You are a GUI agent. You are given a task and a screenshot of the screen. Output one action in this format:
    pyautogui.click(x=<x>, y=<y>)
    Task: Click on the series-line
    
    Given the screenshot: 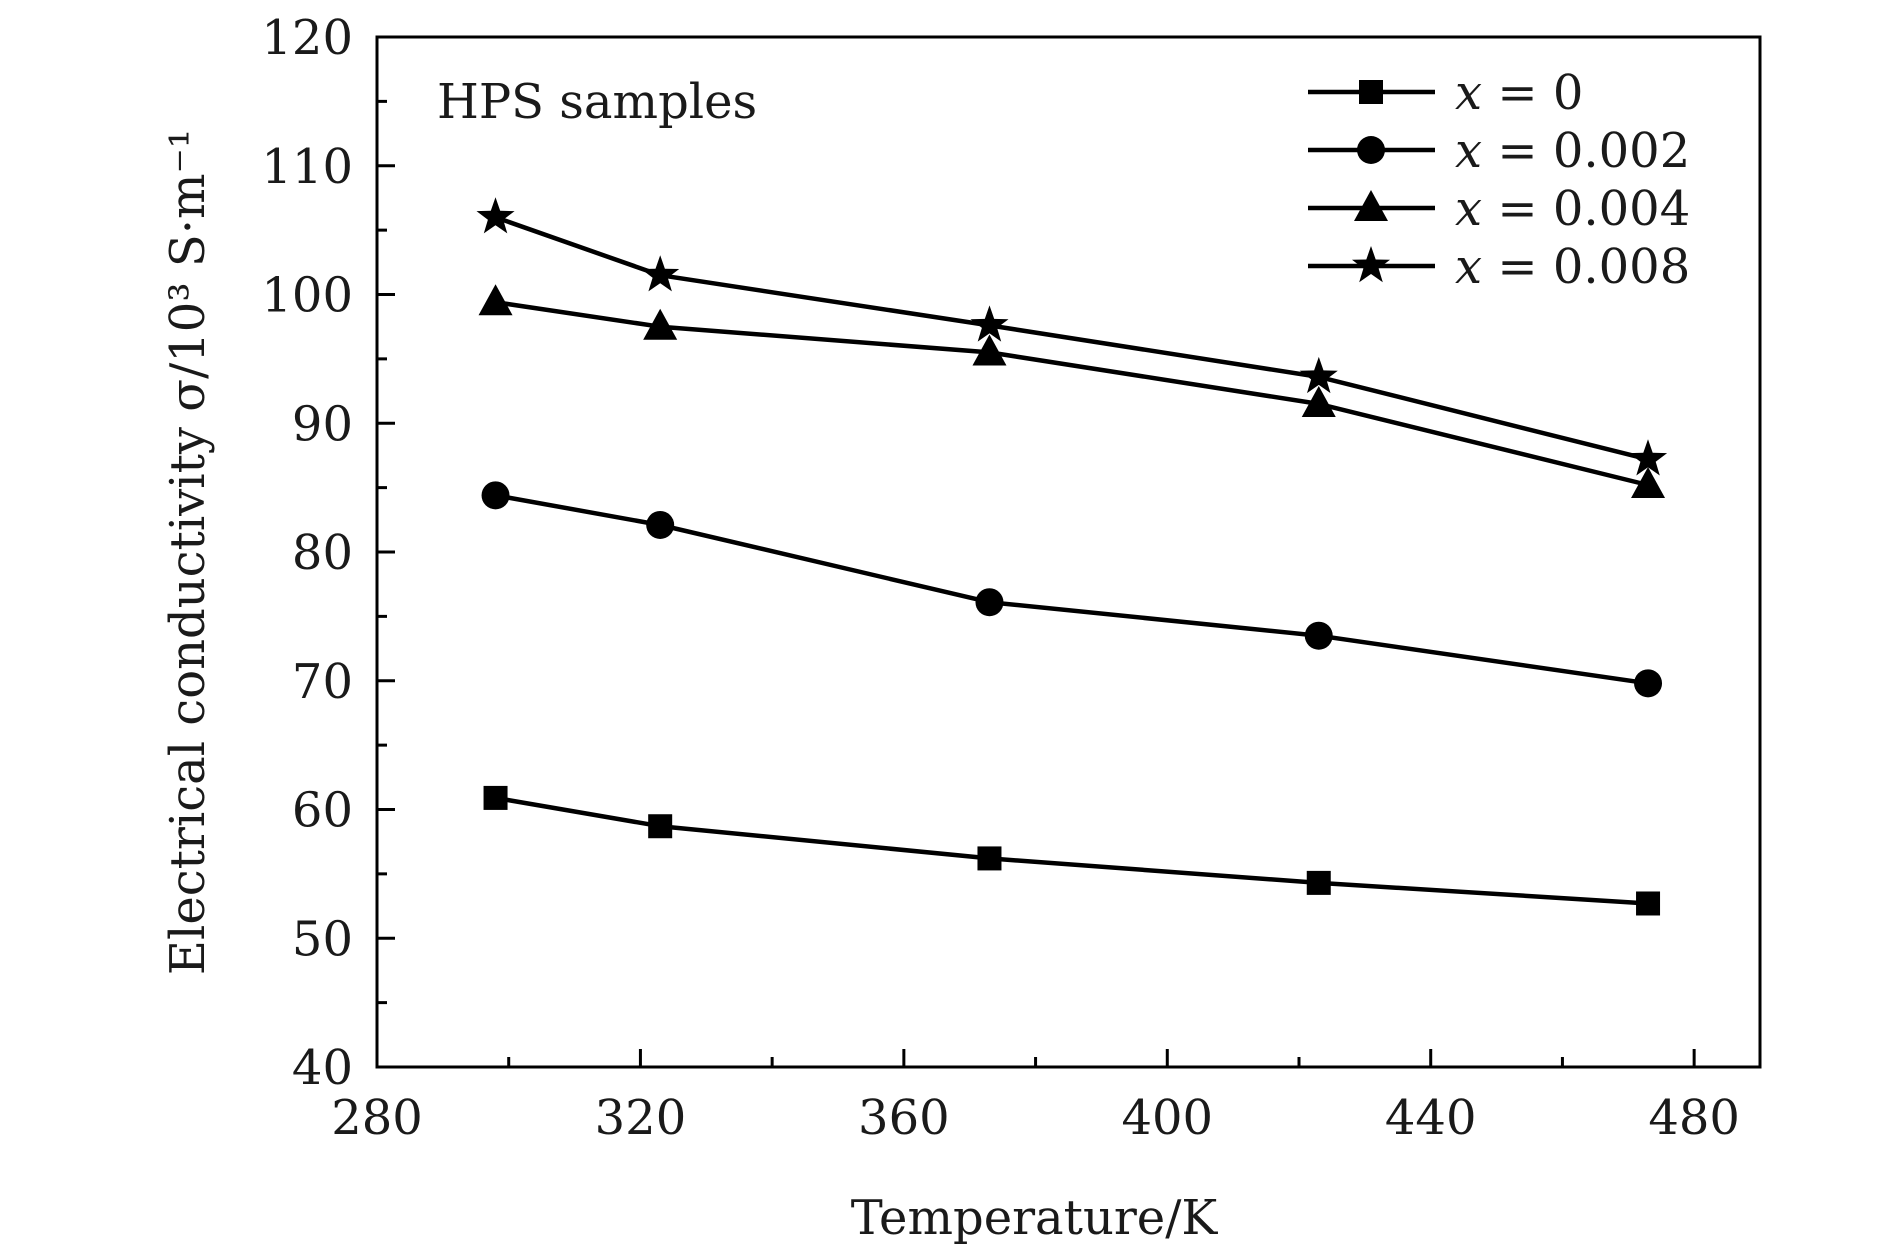 What is the action you would take?
    pyautogui.click(x=1072, y=850)
    